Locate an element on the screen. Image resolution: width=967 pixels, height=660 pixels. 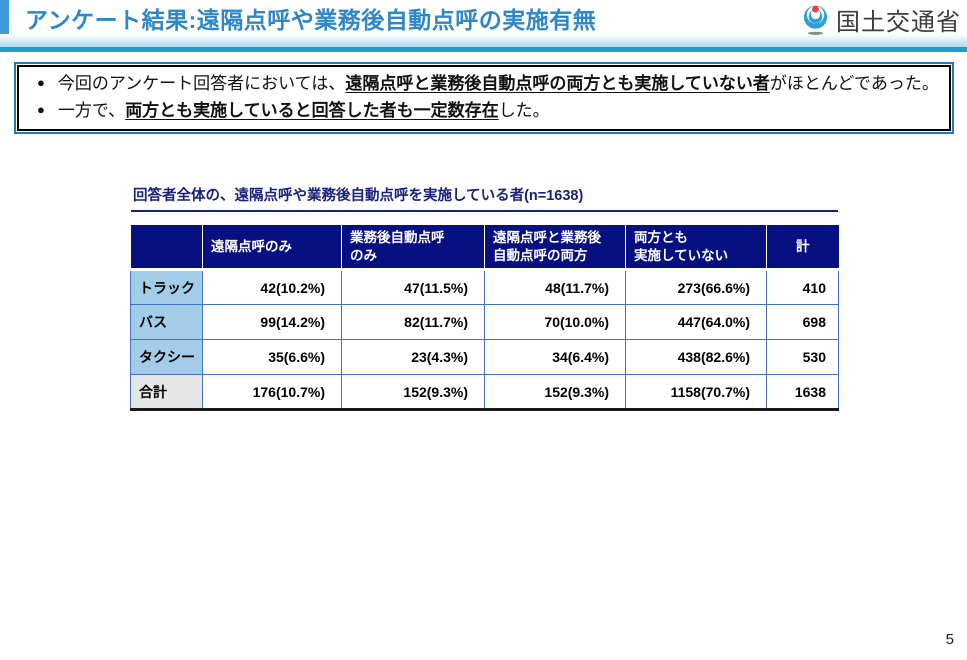
value-cell: 23(4.3%) is located at coordinates (413, 357).